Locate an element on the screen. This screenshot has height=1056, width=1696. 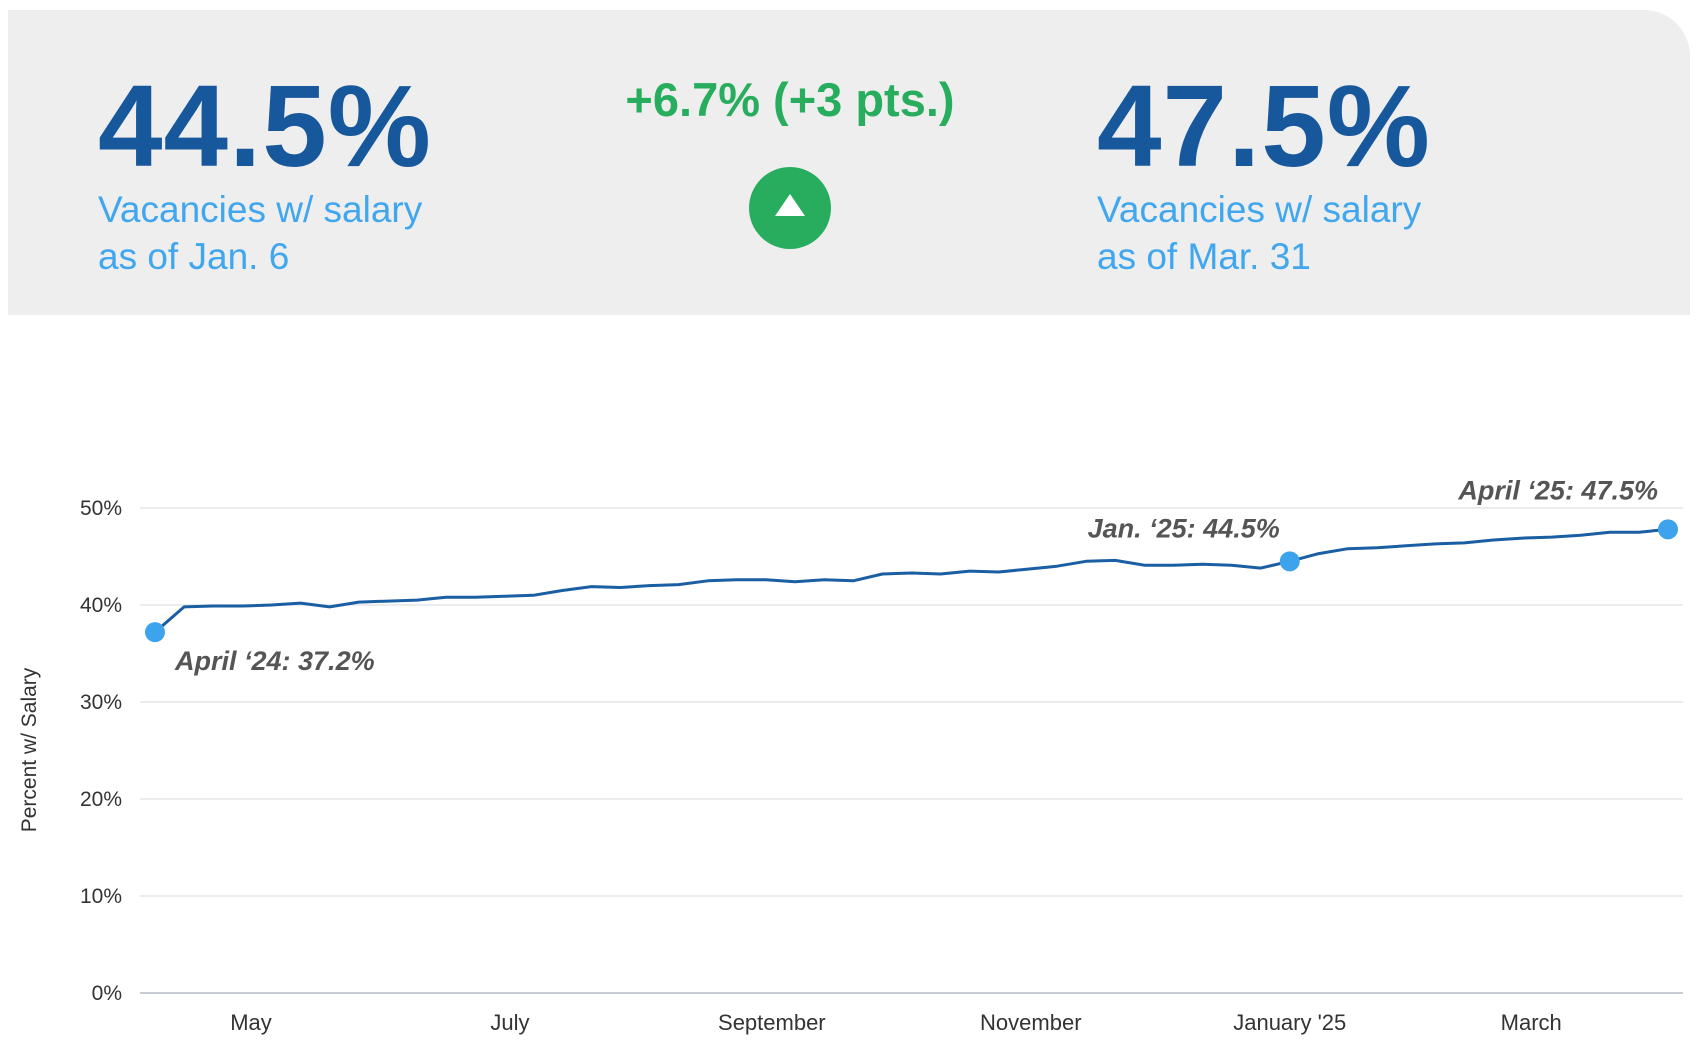
x-tick-label: September is located at coordinates (772, 1022).